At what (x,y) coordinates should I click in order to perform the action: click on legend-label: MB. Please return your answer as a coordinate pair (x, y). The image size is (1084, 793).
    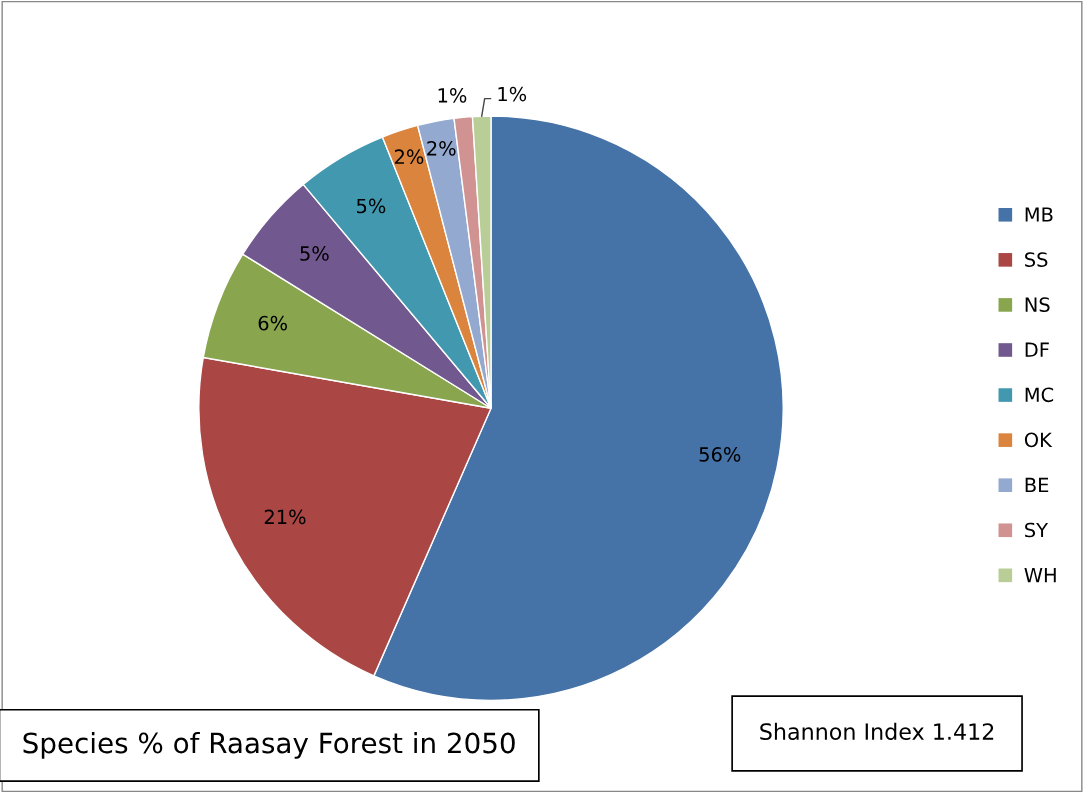
    Looking at the image, I should click on (1039, 214).